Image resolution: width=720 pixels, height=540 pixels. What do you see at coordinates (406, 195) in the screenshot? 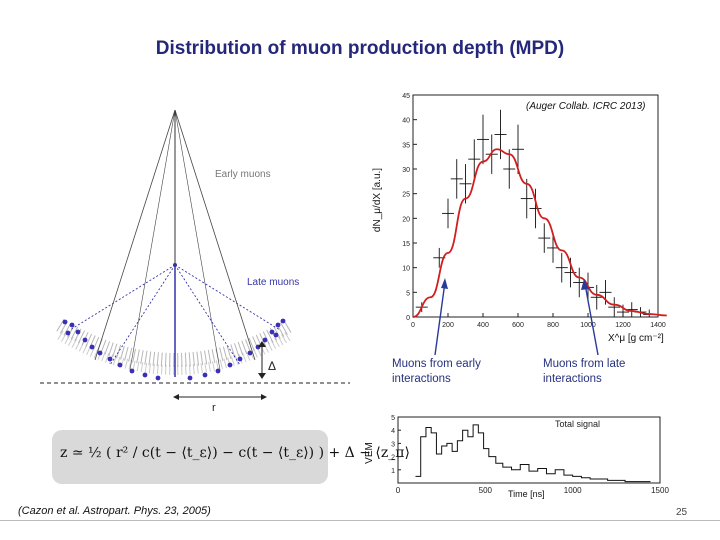
I see `mpd-y-tick-label: 25` at bounding box center [406, 195].